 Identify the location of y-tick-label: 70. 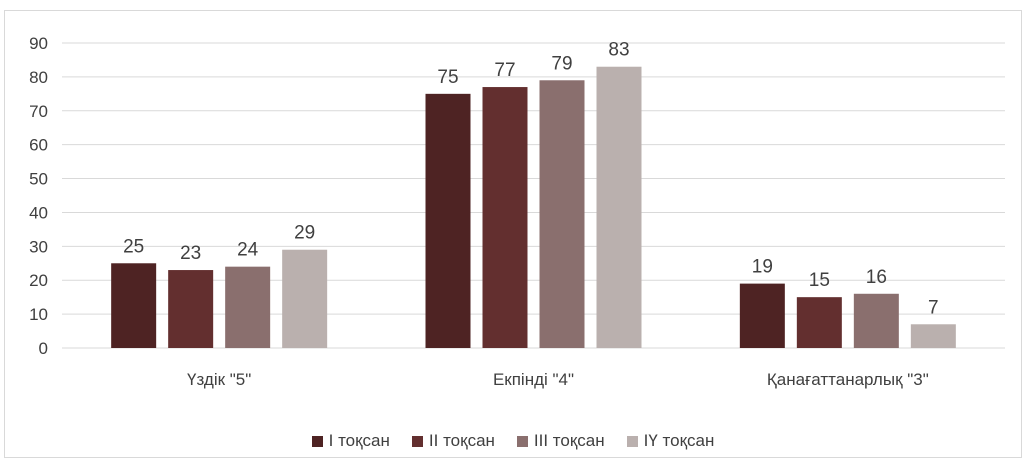
(38, 111).